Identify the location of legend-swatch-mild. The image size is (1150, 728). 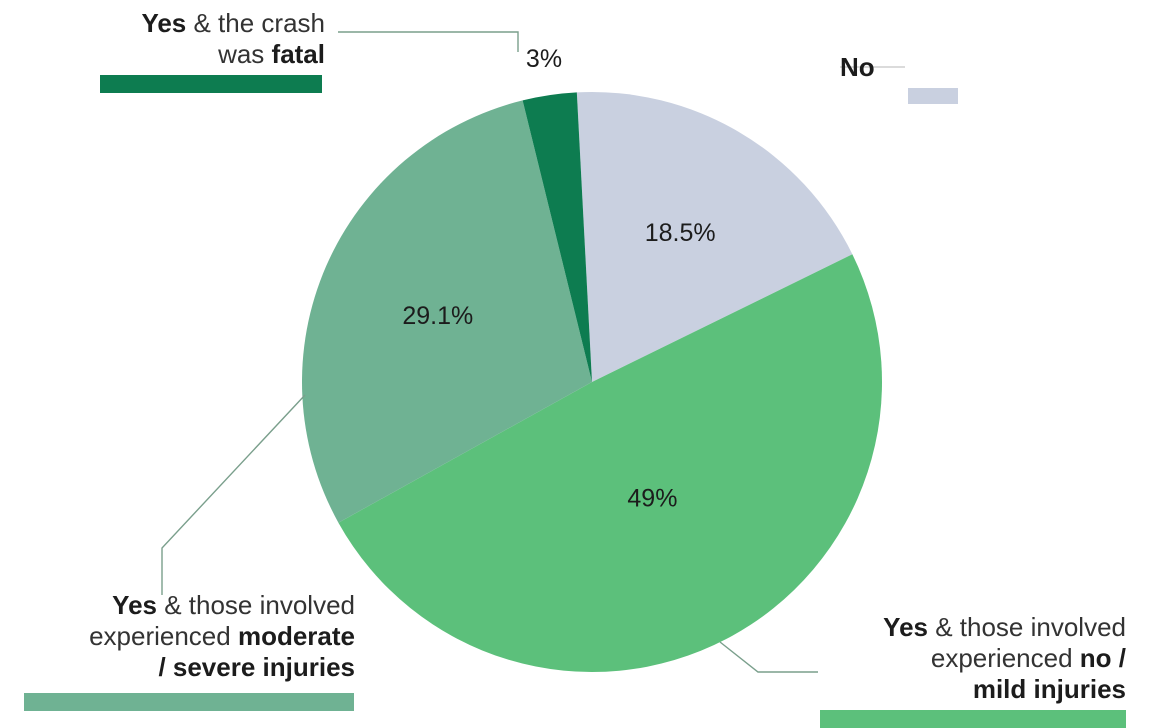
(973, 719).